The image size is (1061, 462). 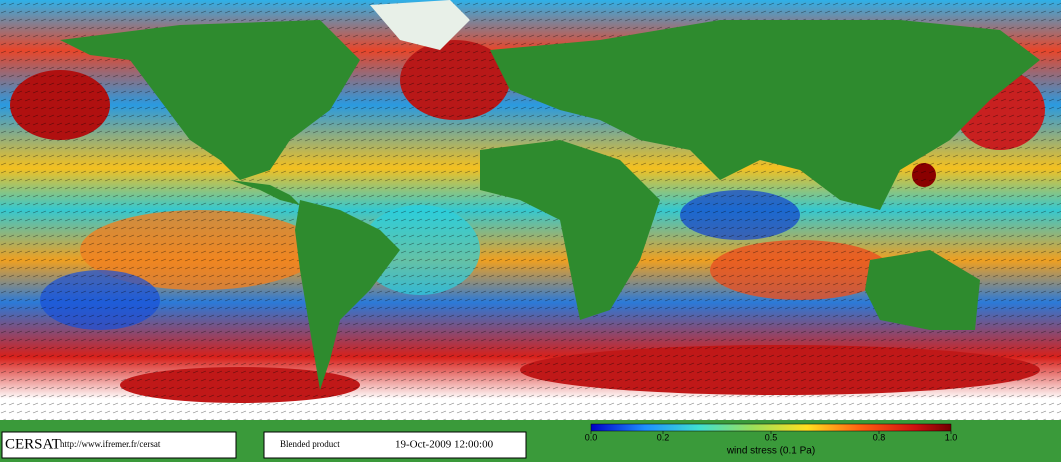 What do you see at coordinates (770, 451) in the screenshot?
I see `colorbar-label: wind stress (0.1 Pa)` at bounding box center [770, 451].